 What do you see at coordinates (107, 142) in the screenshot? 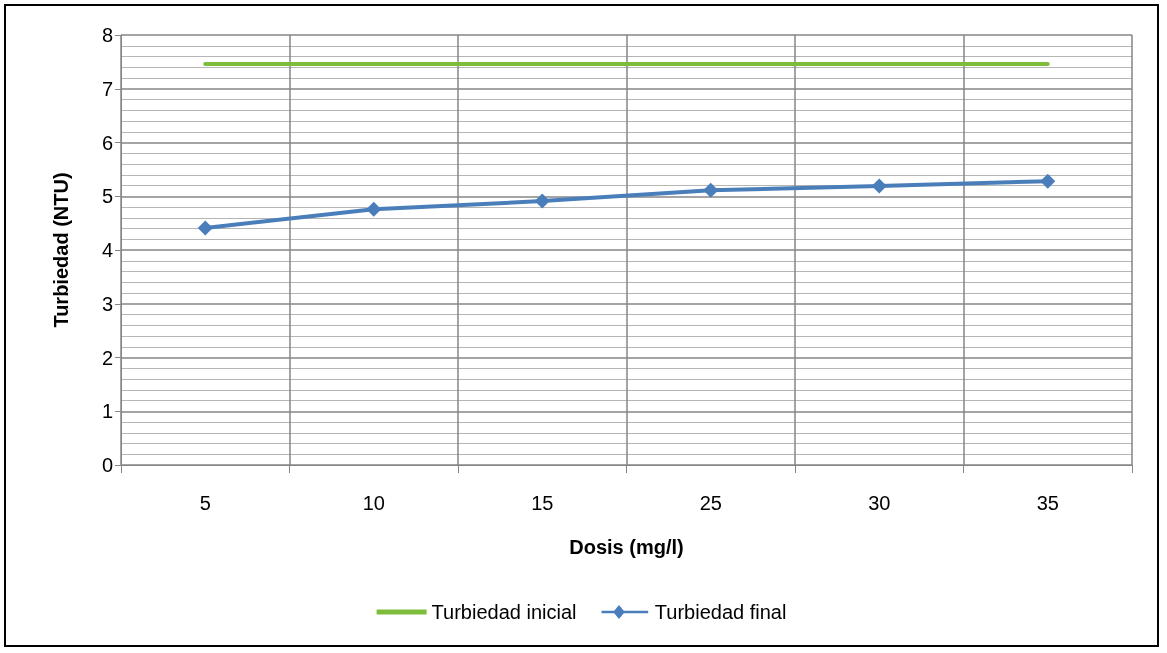
I see `y-tick-label: 6` at bounding box center [107, 142].